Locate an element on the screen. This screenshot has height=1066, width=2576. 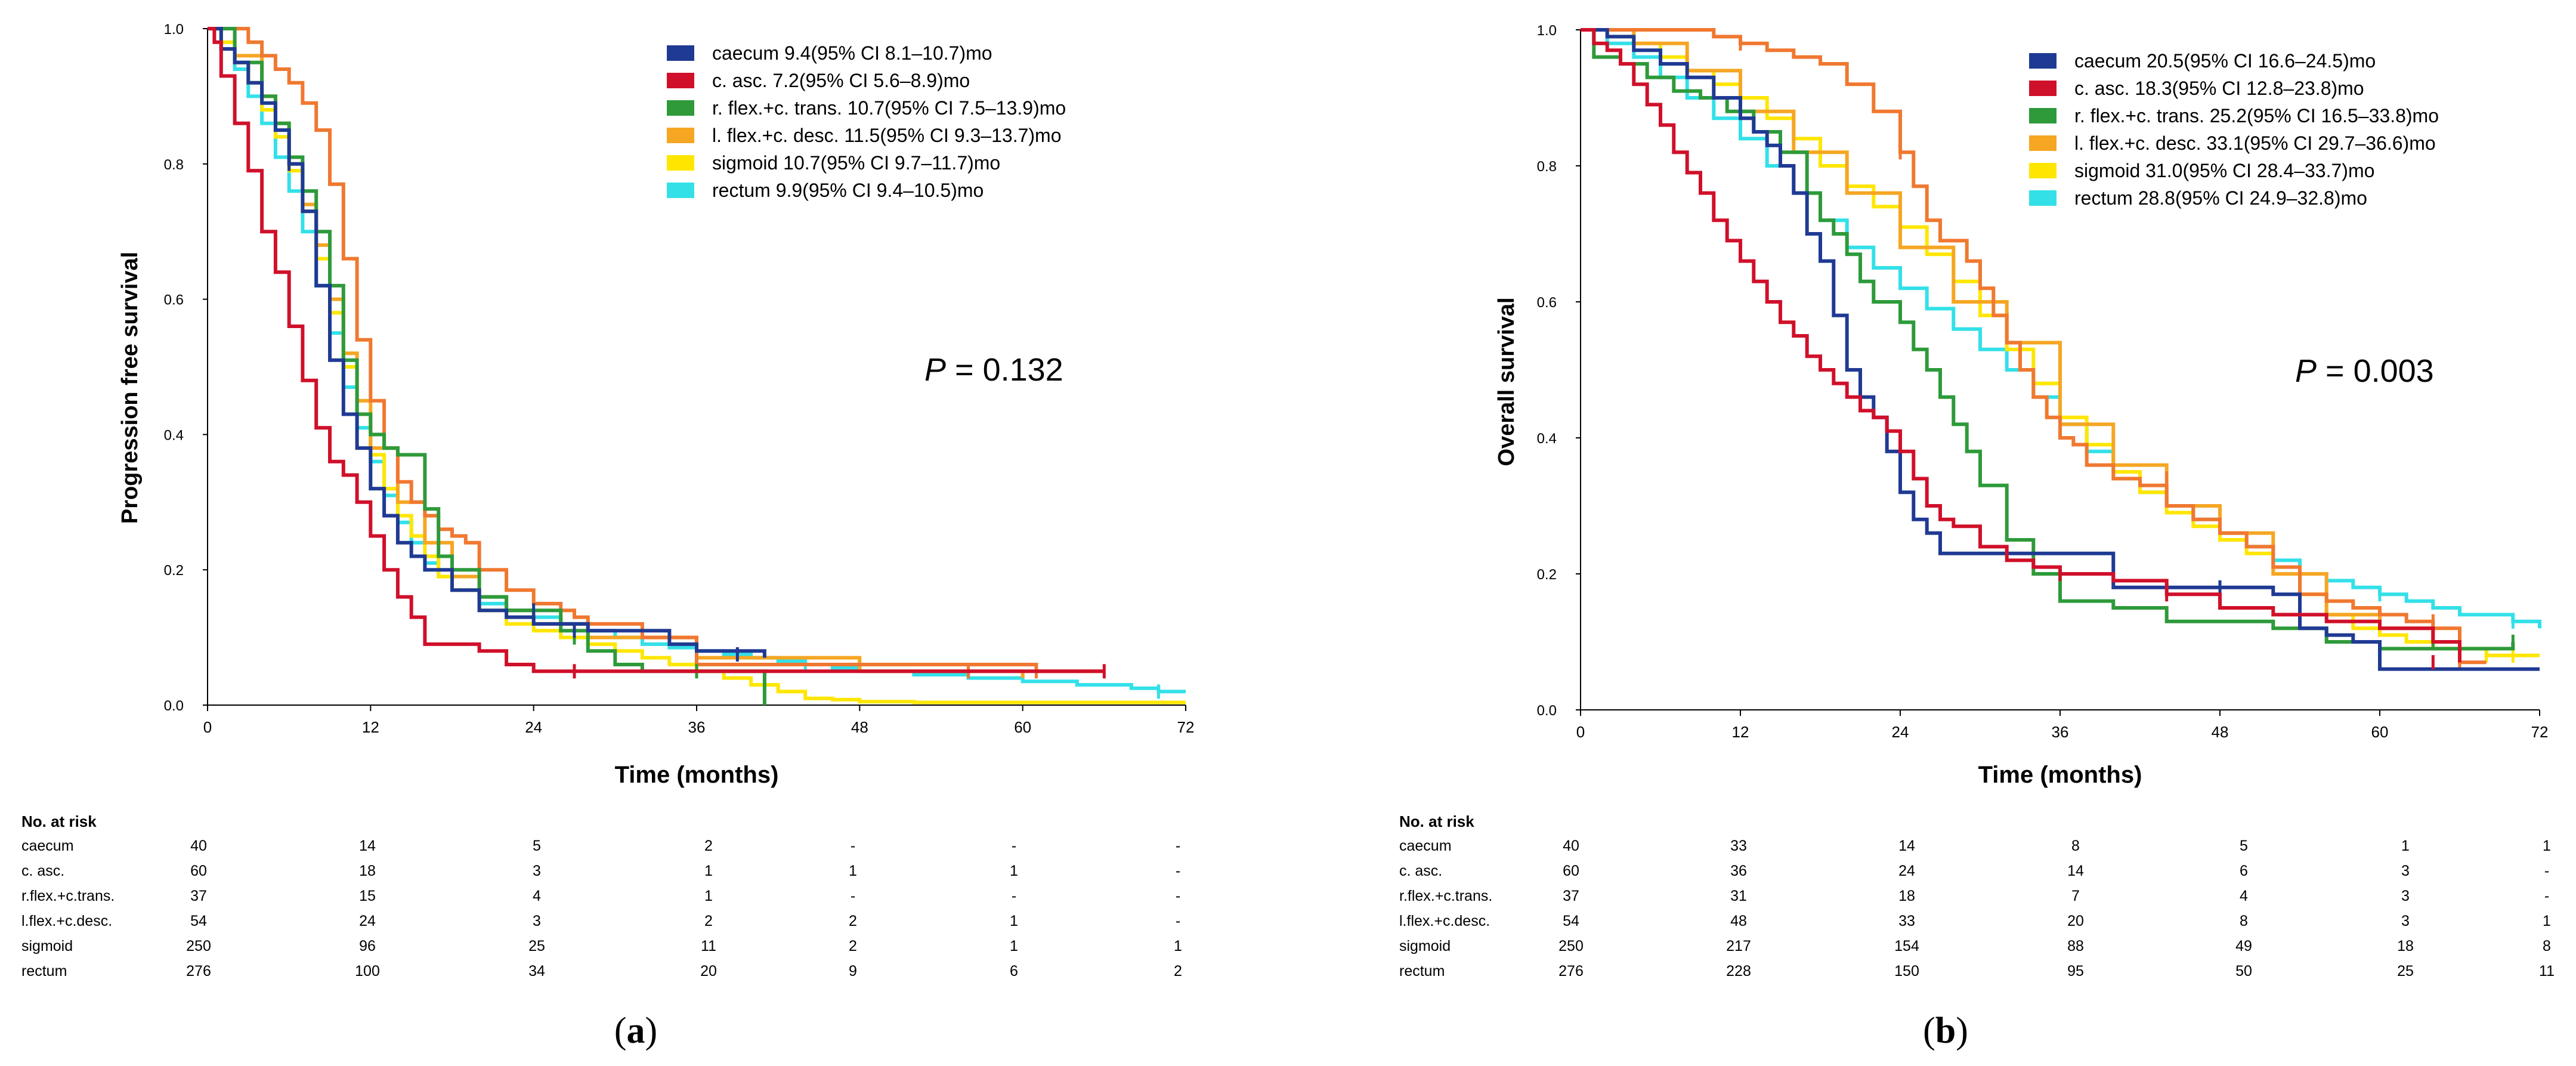
y-tick-label: 1.0 is located at coordinates (1547, 31).